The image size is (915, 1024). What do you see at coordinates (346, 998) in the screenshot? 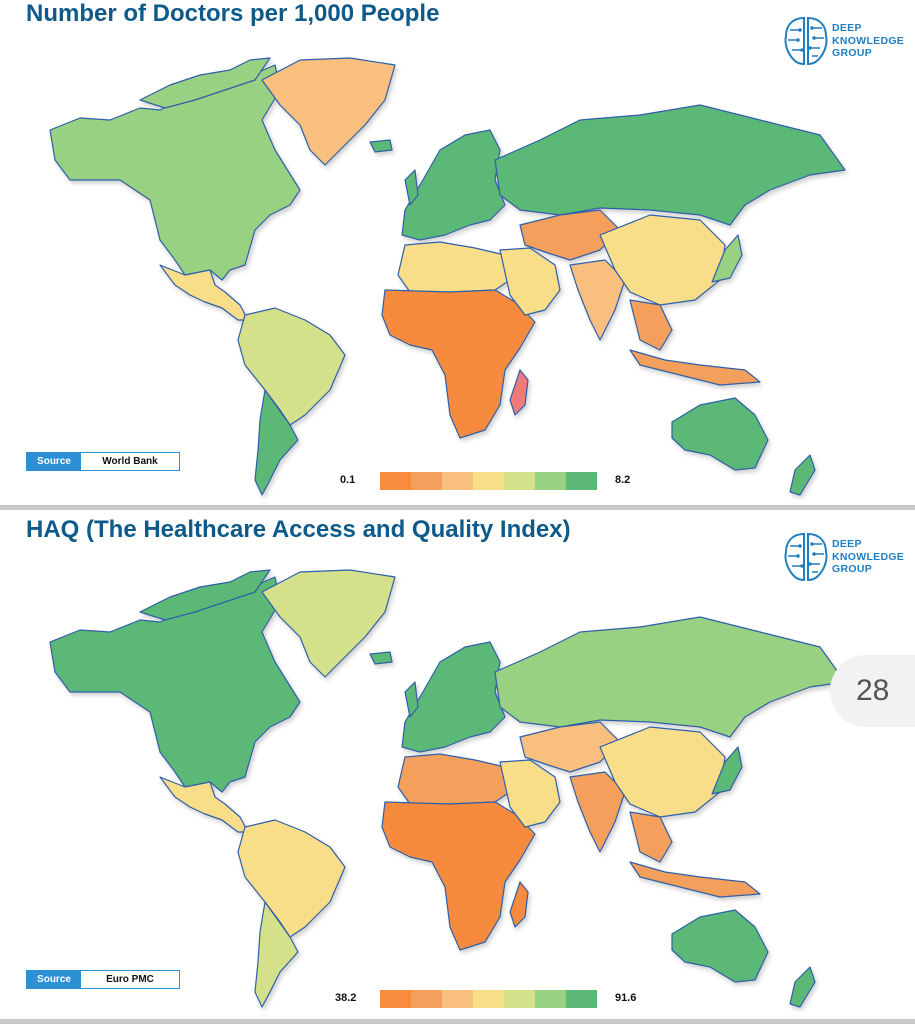
I see `legend-min: 38.2` at bounding box center [346, 998].